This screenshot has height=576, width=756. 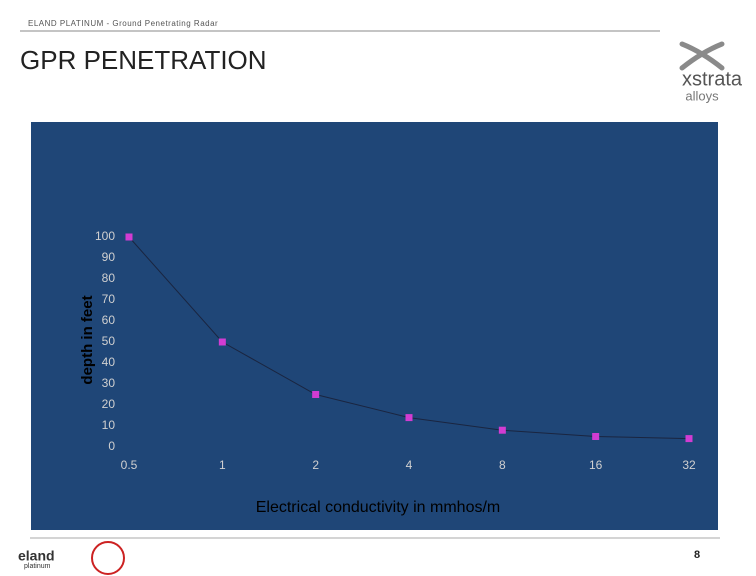 I want to click on y-tick-label: 50, so click(x=109, y=341).